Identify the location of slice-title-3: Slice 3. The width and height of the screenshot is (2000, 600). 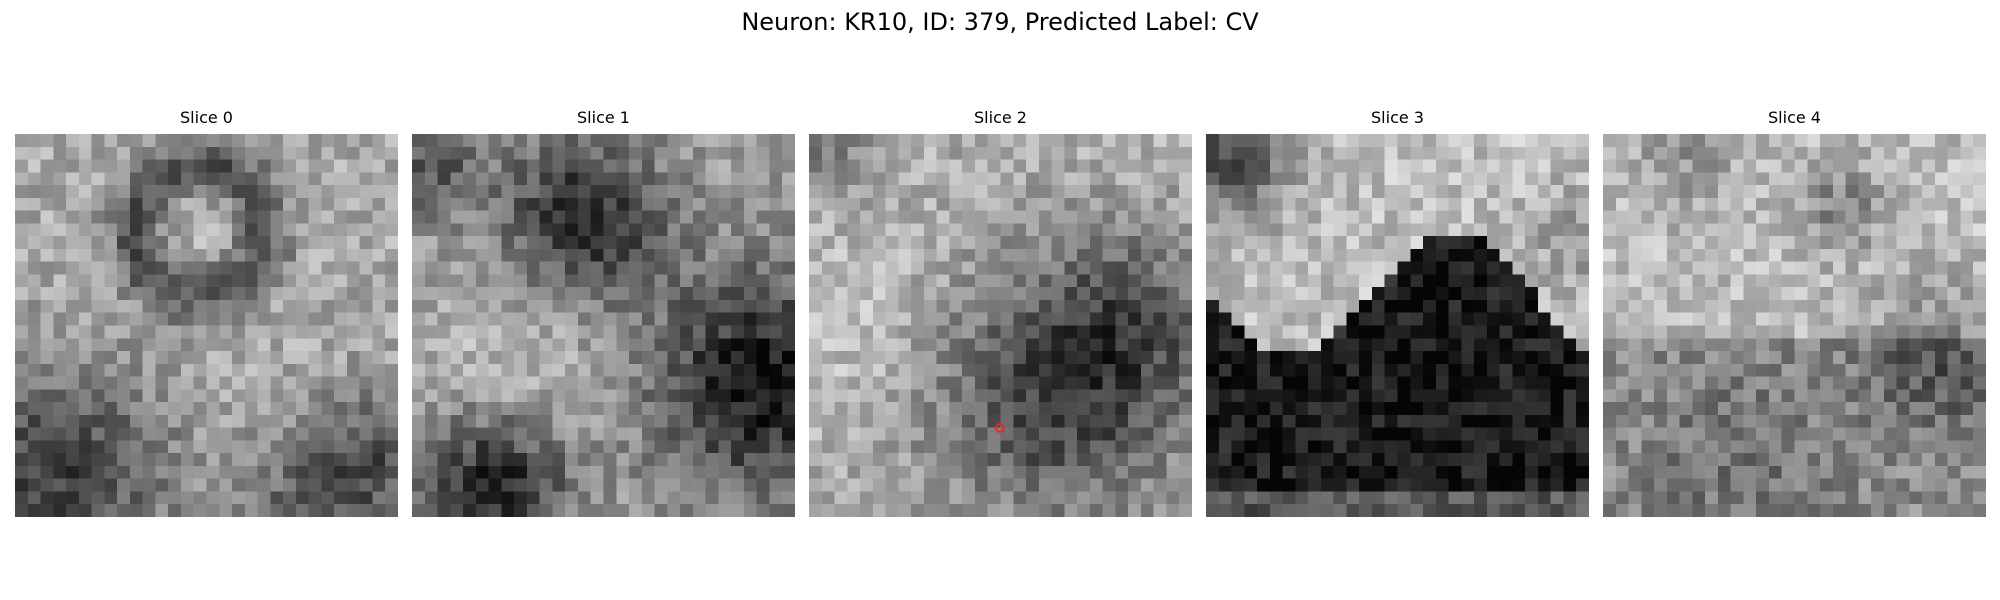
(1397, 117).